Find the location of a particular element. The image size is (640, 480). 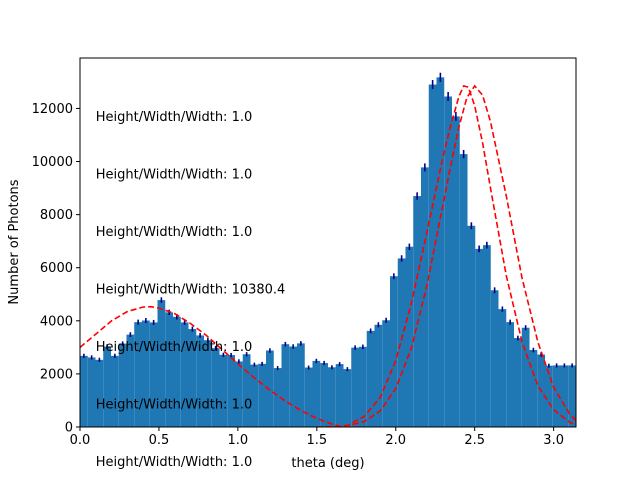

y-axis-ticks: 0 2000 4000 6000 8000 10000 12000 is located at coordinates (56, 269).